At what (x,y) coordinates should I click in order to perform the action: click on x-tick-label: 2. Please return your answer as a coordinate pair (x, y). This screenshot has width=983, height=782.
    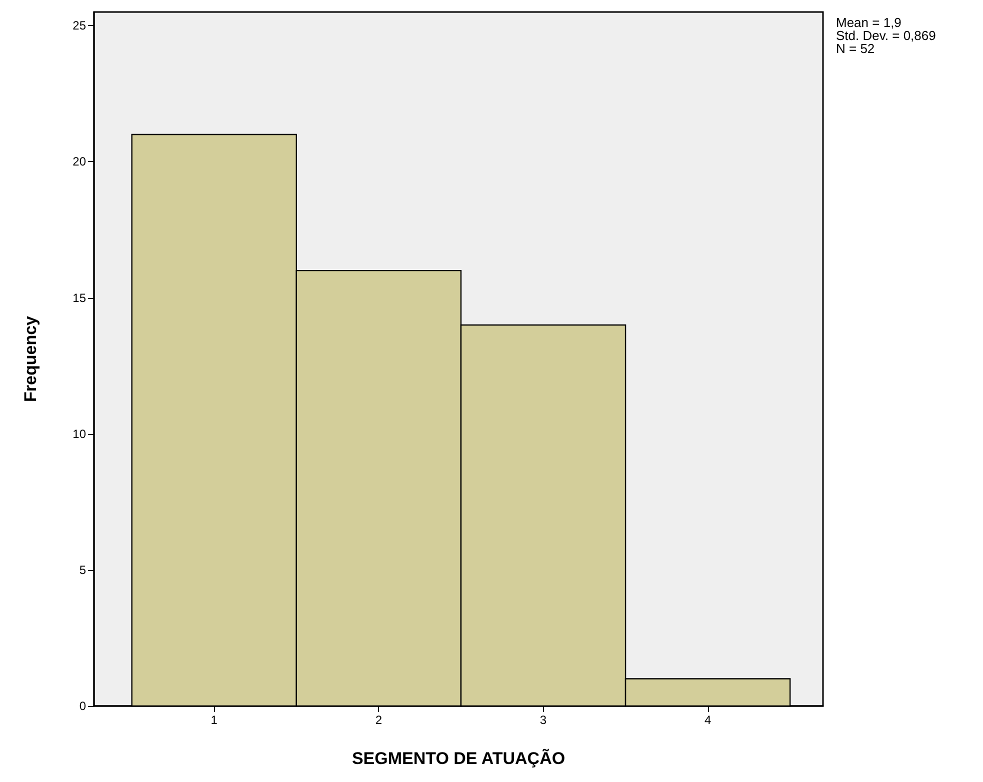
    Looking at the image, I should click on (378, 720).